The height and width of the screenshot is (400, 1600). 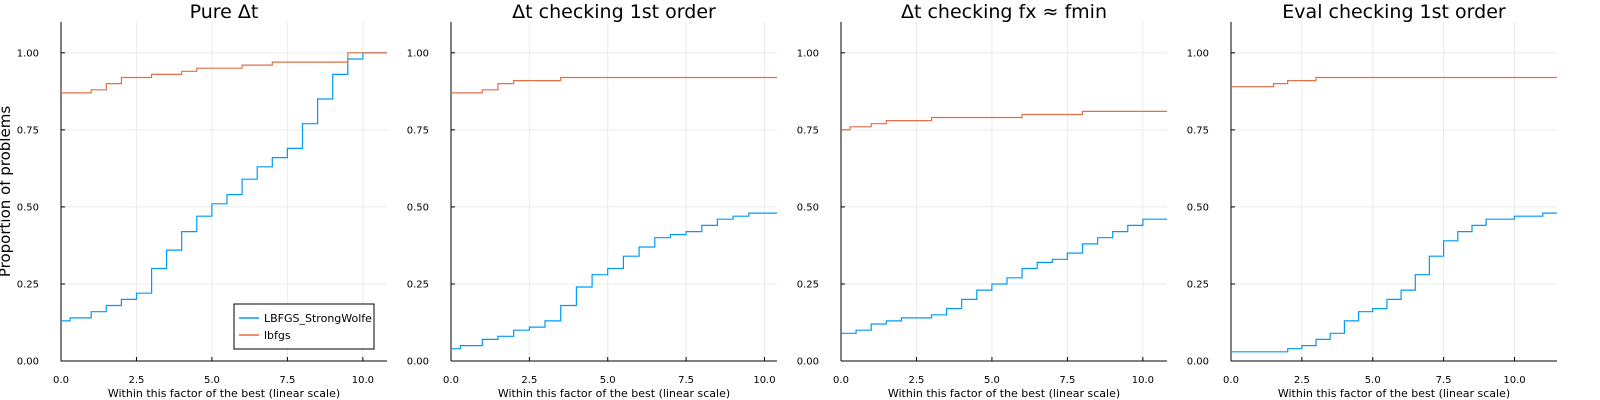 What do you see at coordinates (224, 12) in the screenshot?
I see `chart-title: Pure Δt` at bounding box center [224, 12].